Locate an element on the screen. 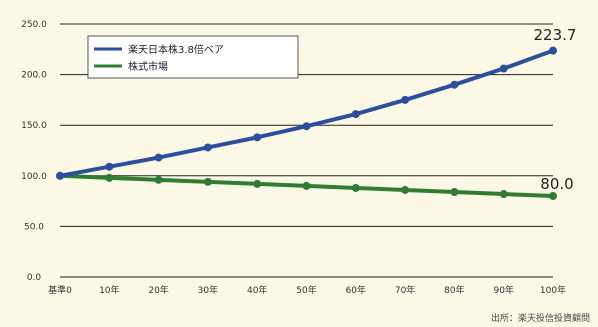 The height and width of the screenshot is (327, 598). y-tick-label: 50.0 is located at coordinates (34, 227).